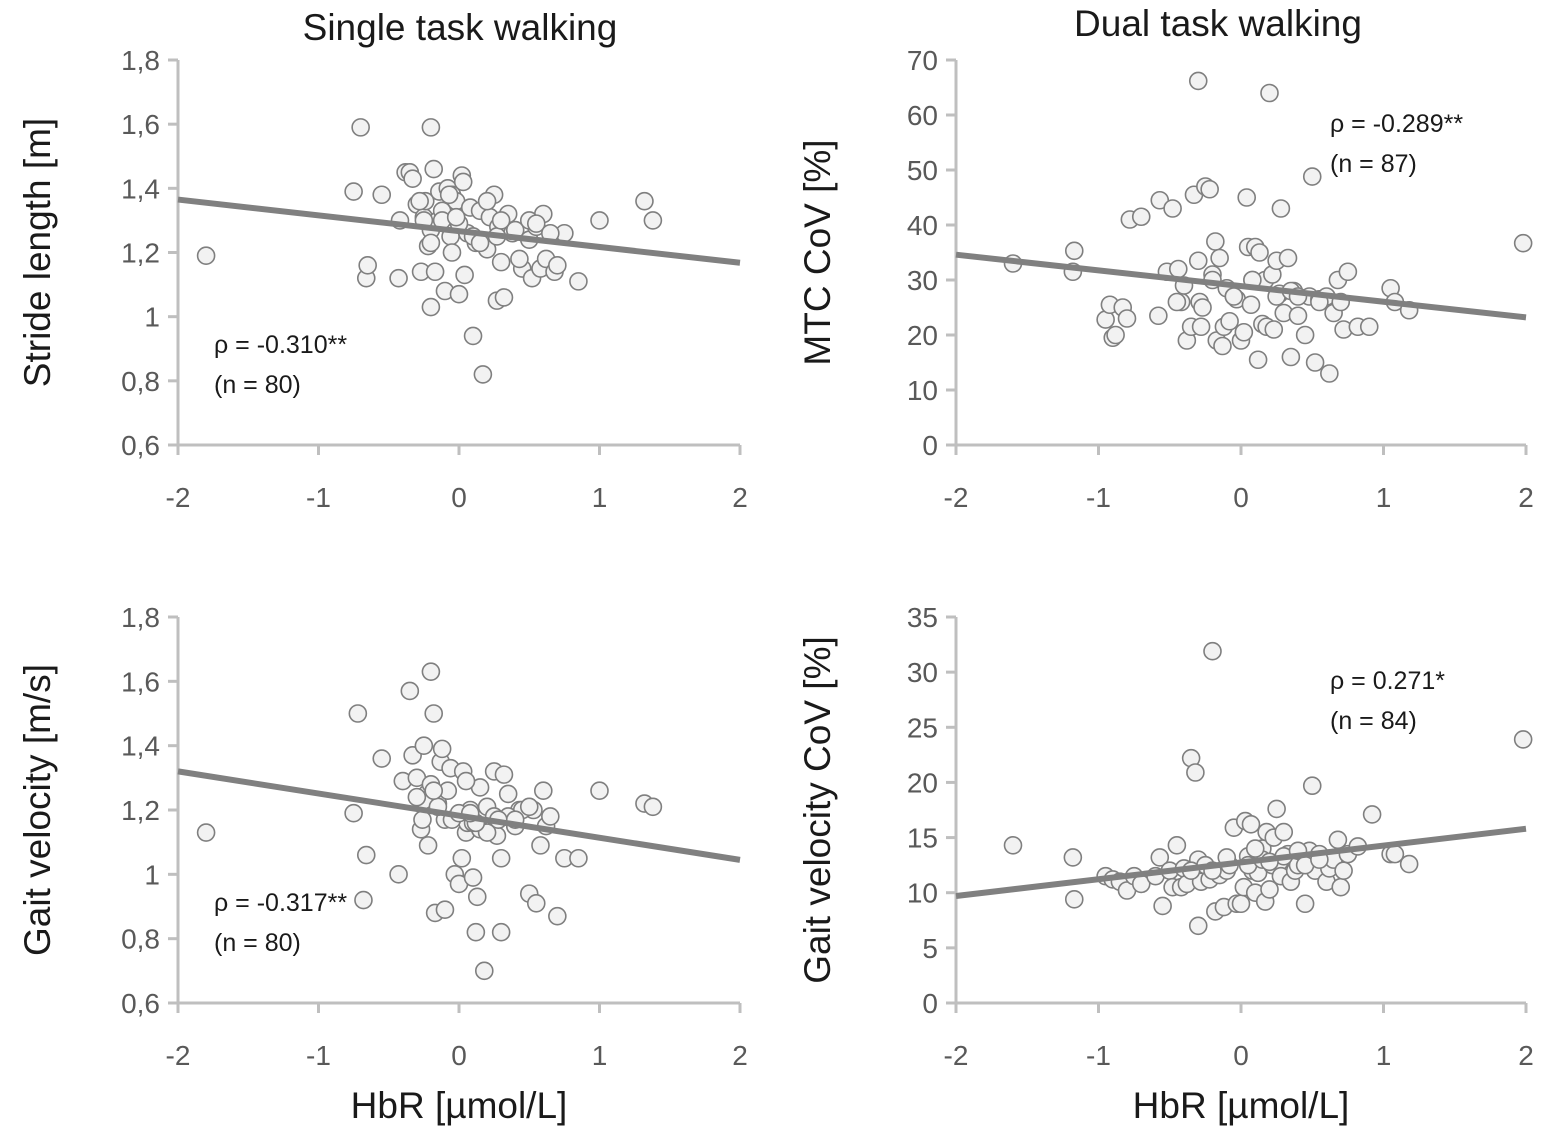 The image size is (1541, 1128). Describe the element at coordinates (1396, 124) in the screenshot. I see `correlation-annotation: ρ = -0.289**` at that location.